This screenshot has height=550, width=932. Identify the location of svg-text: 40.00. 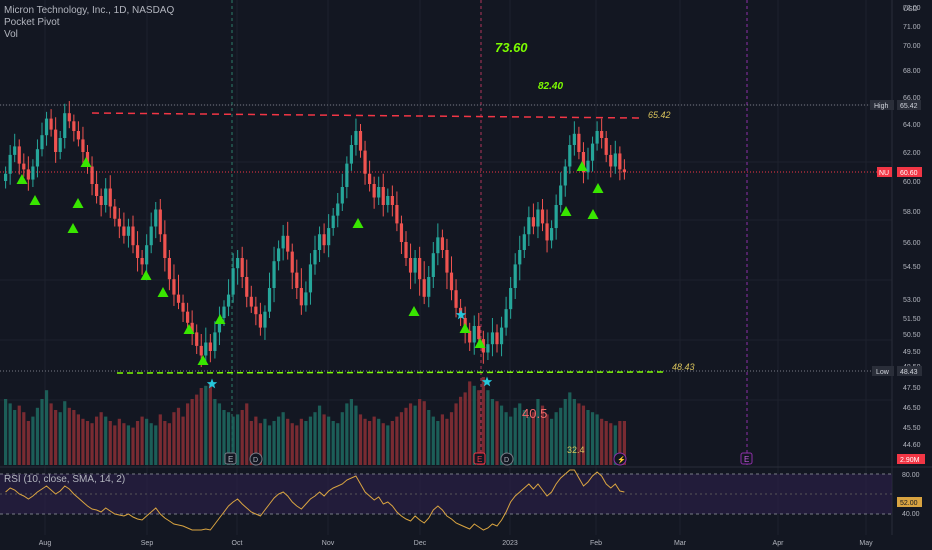
(911, 514).